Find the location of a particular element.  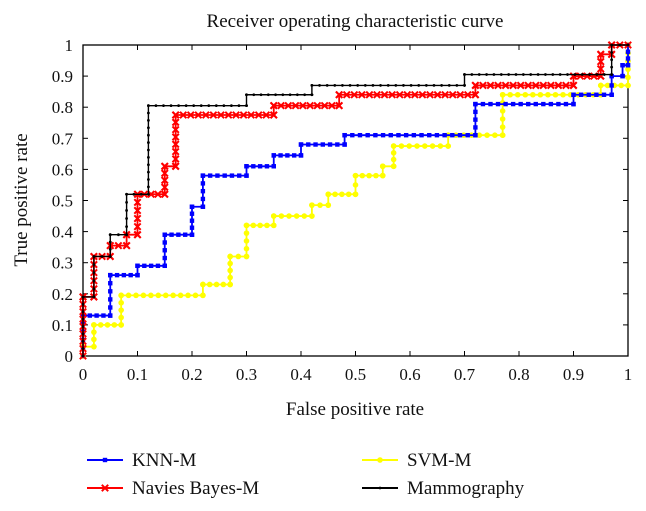

y-tick-label: 0.3 is located at coordinates (62, 263).